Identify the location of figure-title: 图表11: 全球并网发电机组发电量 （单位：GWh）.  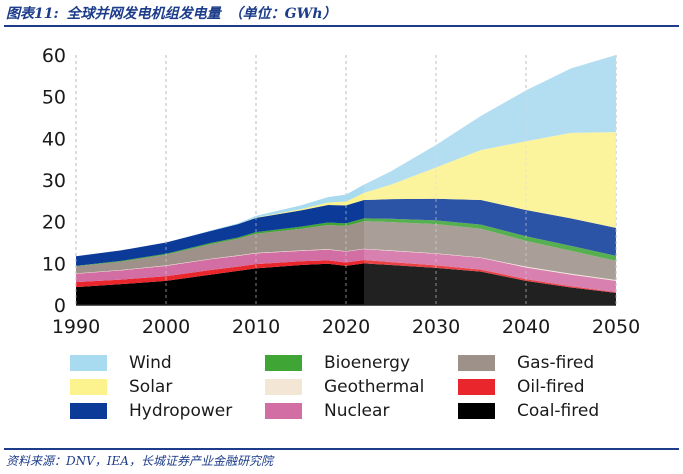
(171, 13).